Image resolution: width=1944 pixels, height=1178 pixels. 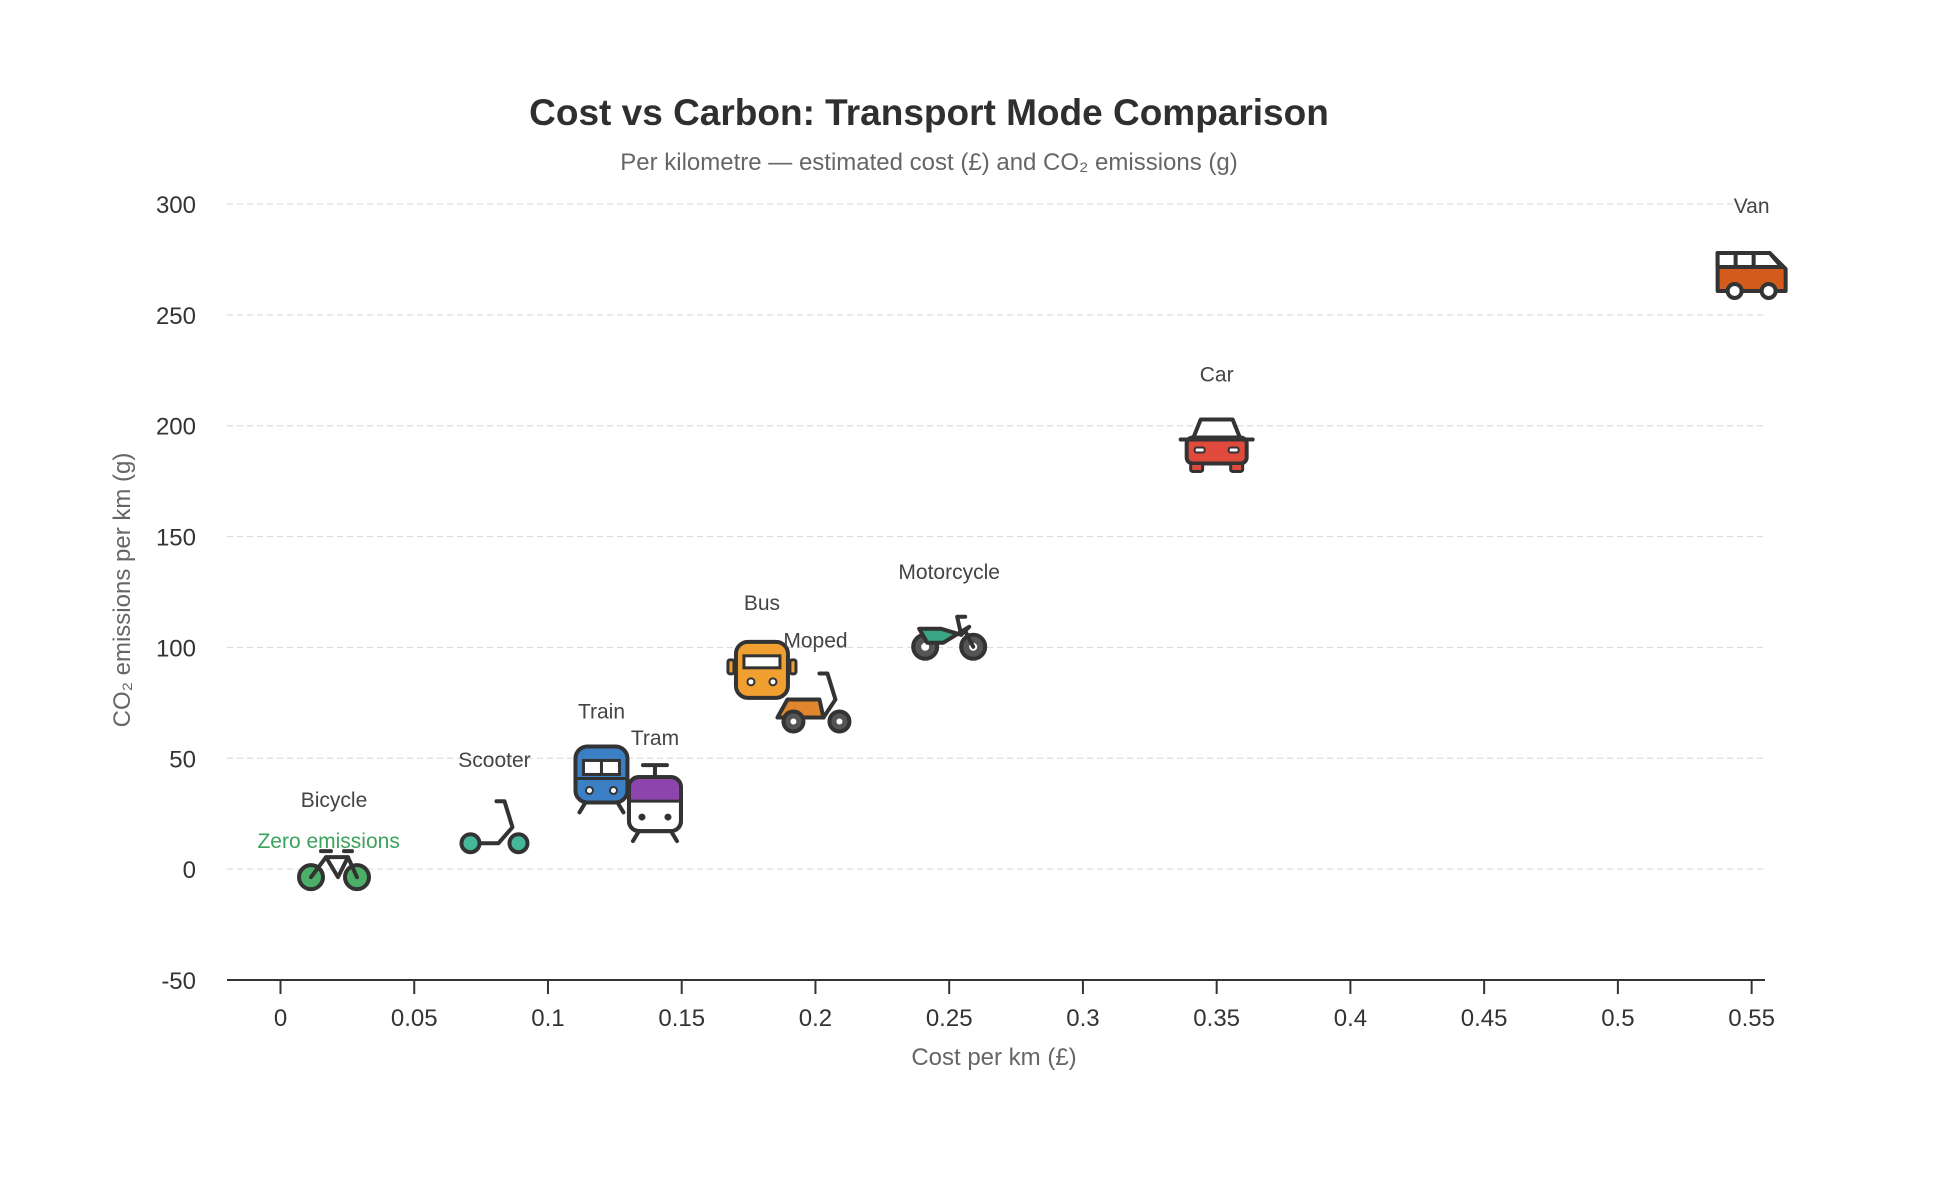 I want to click on x-tick-label: 0.55, so click(x=1751, y=1018).